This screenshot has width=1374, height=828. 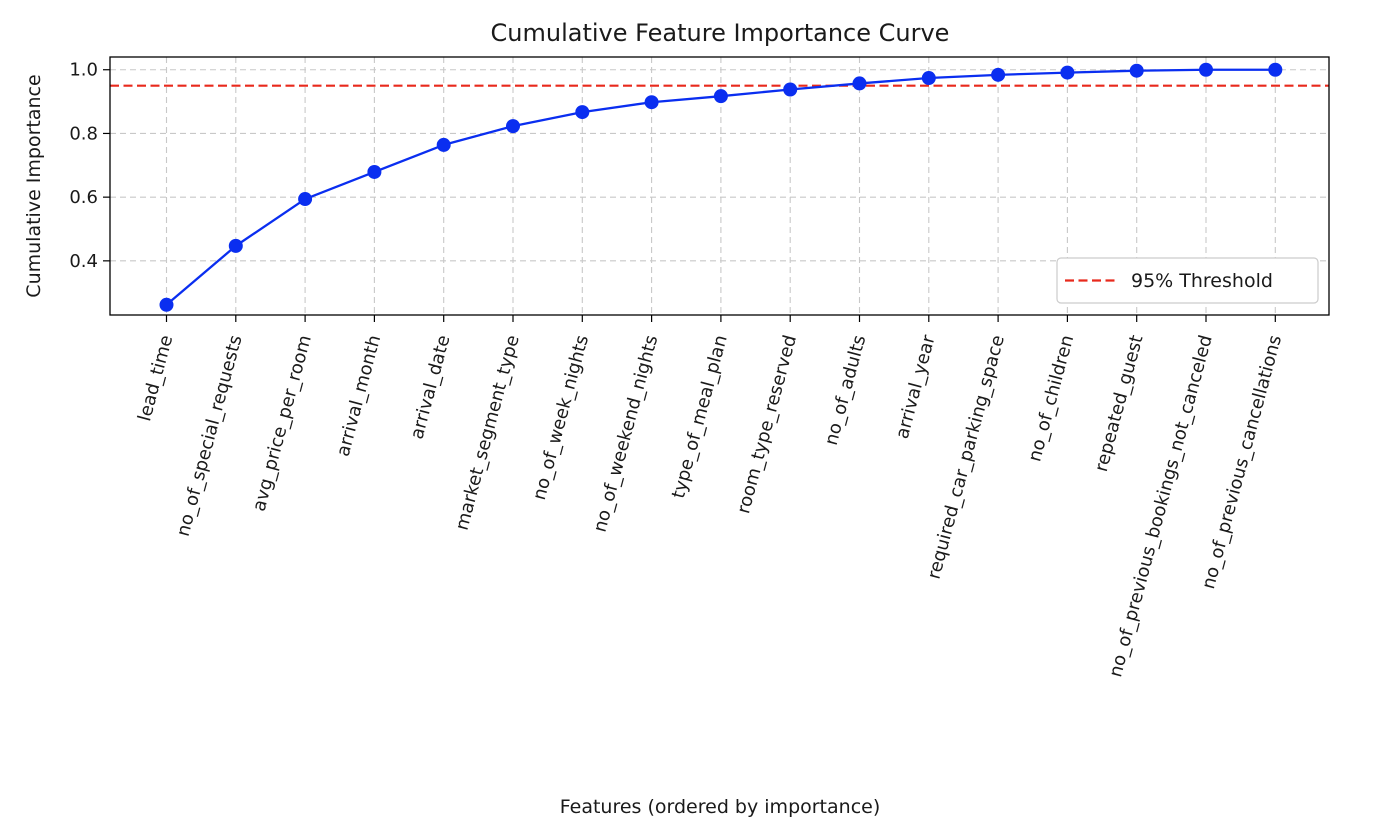 What do you see at coordinates (561, 417) in the screenshot?
I see `x-tick-label: no_of_week_nights` at bounding box center [561, 417].